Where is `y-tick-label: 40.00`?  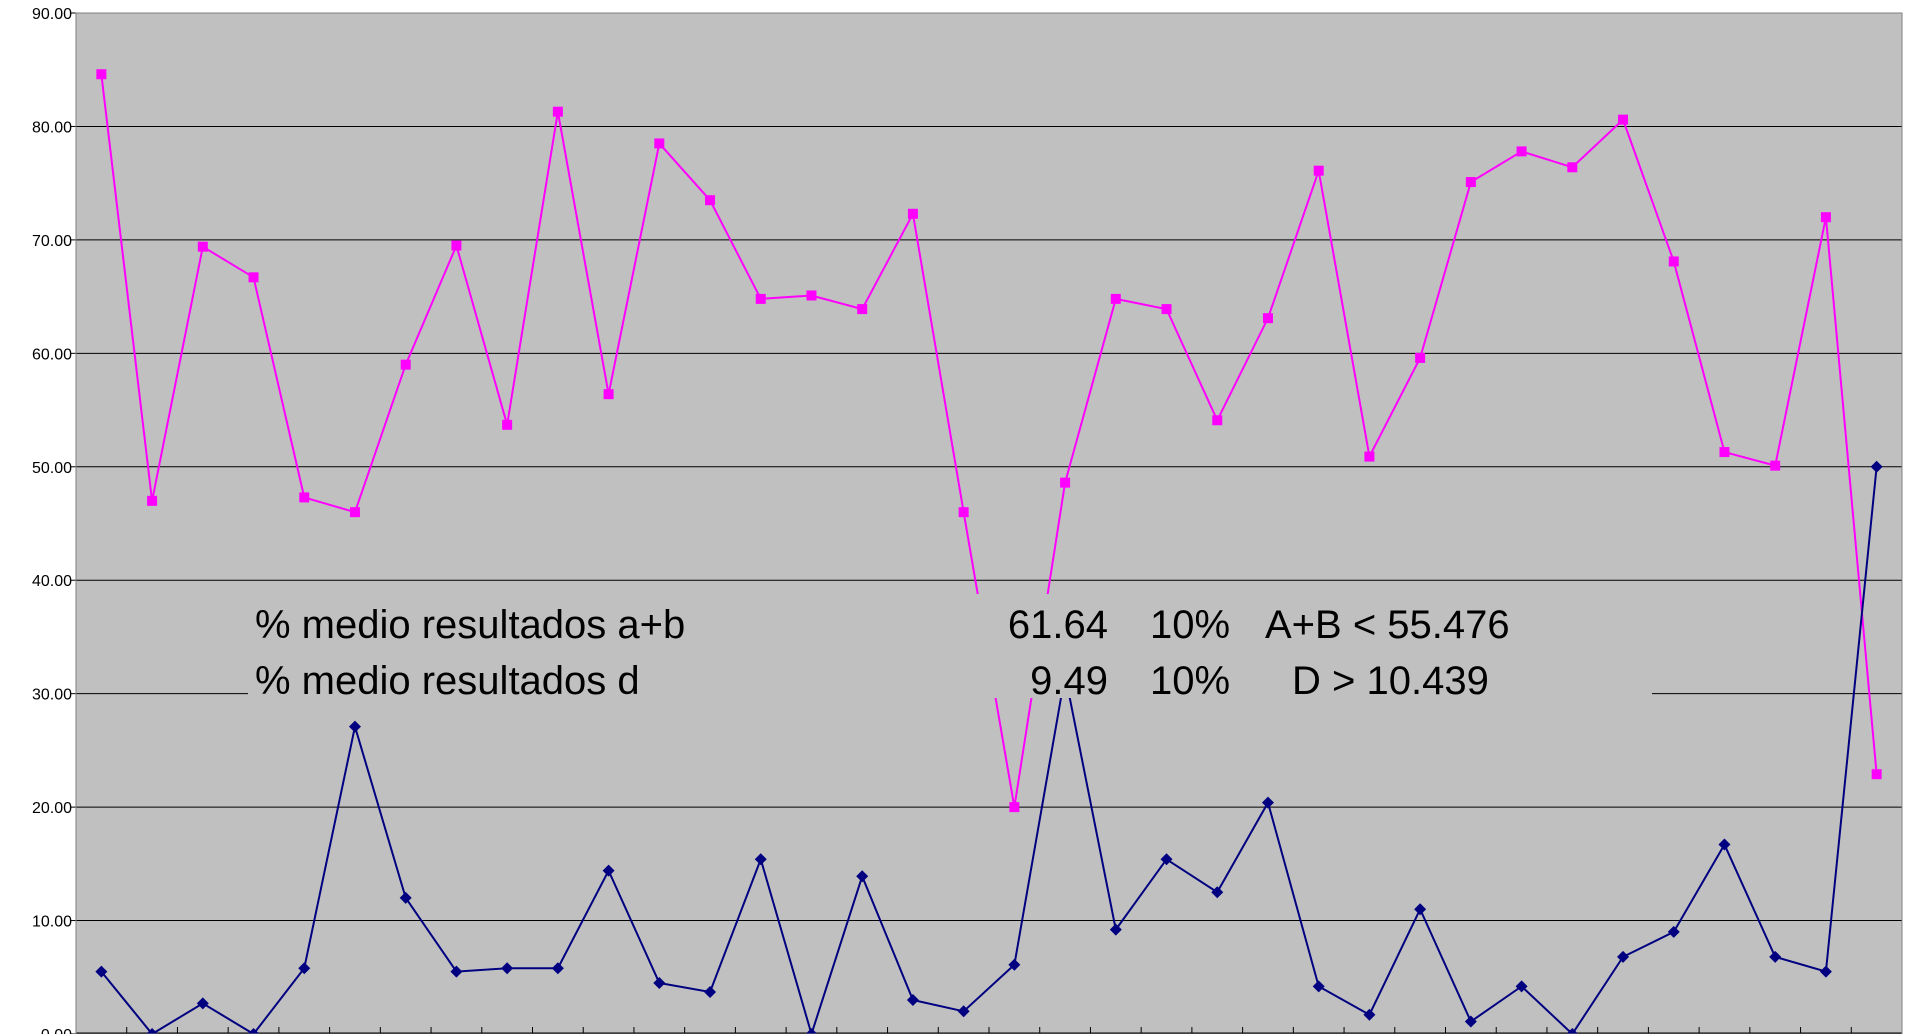 y-tick-label: 40.00 is located at coordinates (52, 581).